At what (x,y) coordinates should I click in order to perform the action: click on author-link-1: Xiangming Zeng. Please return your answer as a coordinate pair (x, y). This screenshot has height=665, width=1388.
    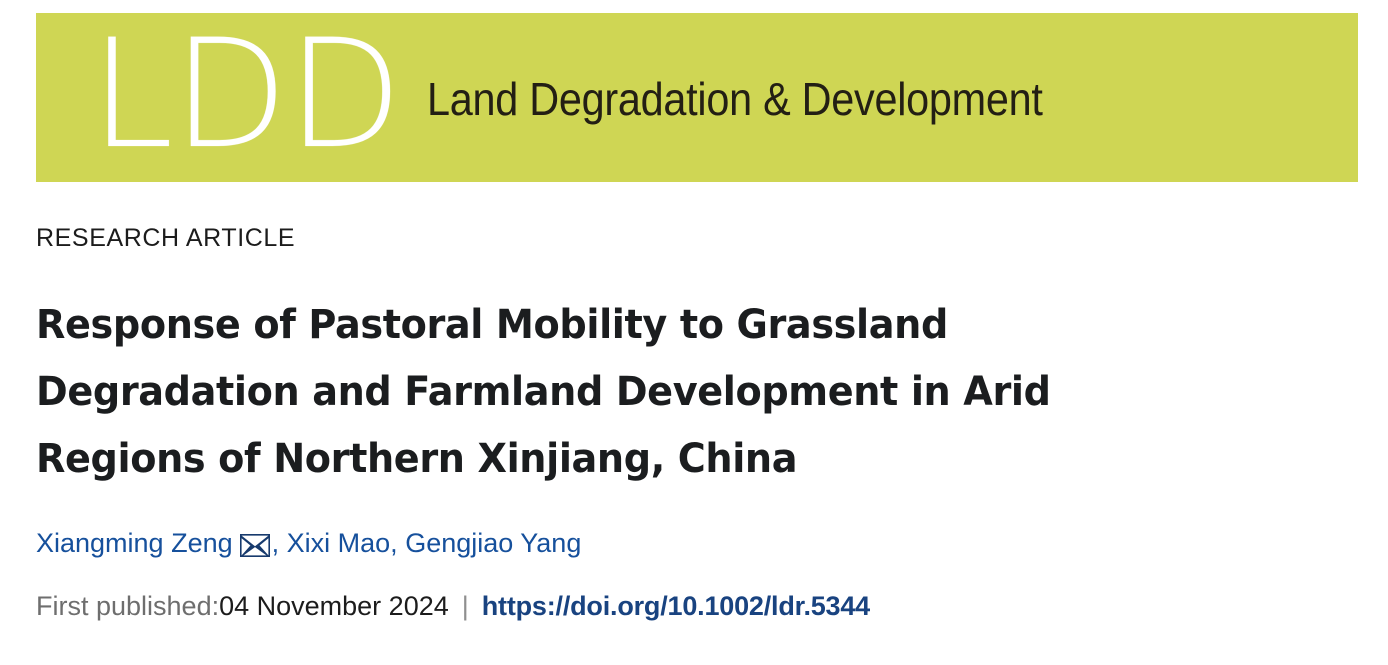
    Looking at the image, I should click on (134, 543).